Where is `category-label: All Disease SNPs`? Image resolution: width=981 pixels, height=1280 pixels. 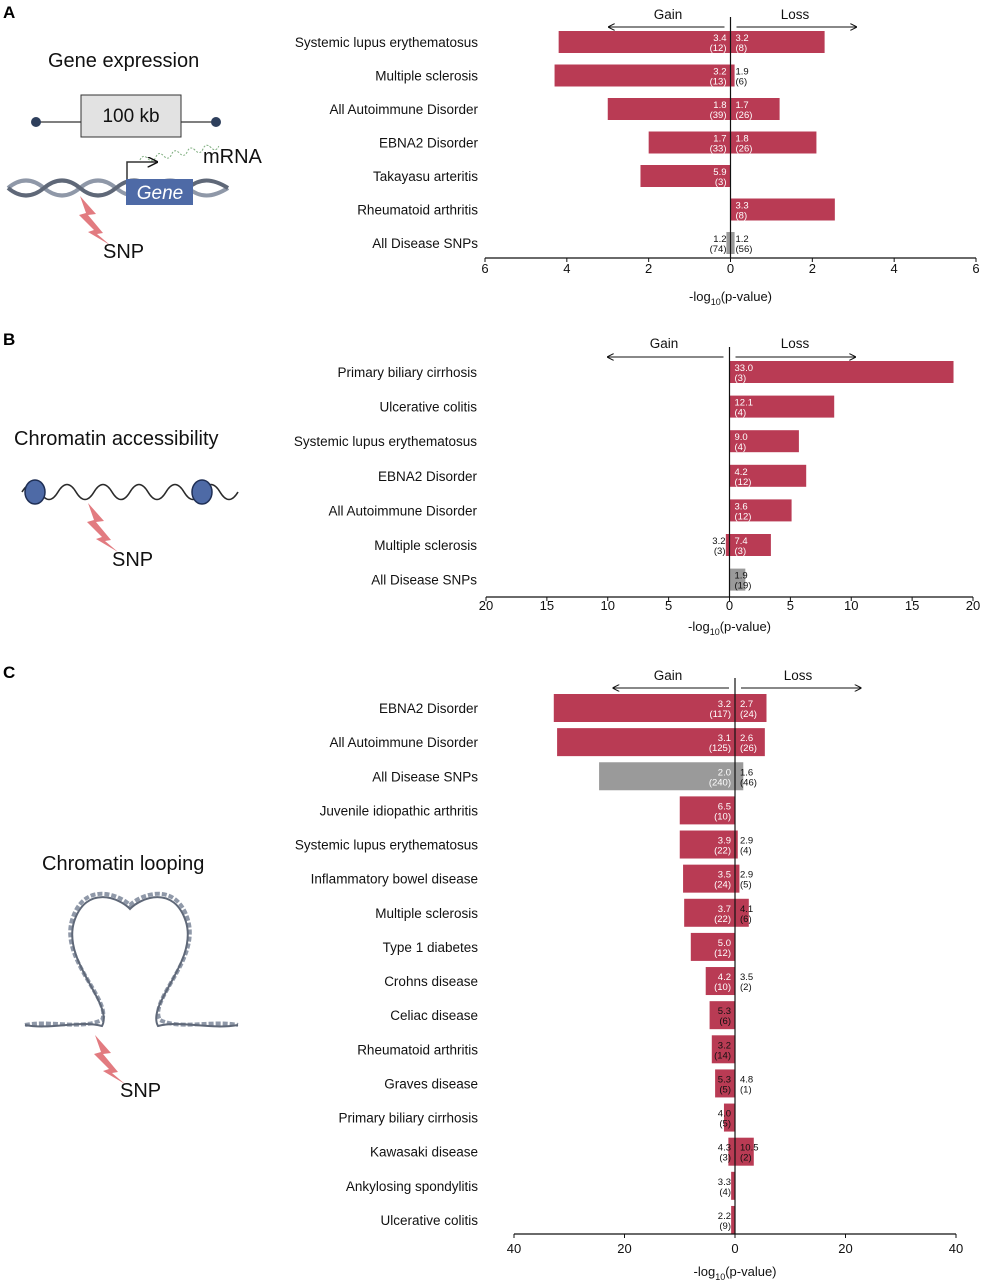 category-label: All Disease SNPs is located at coordinates (425, 243).